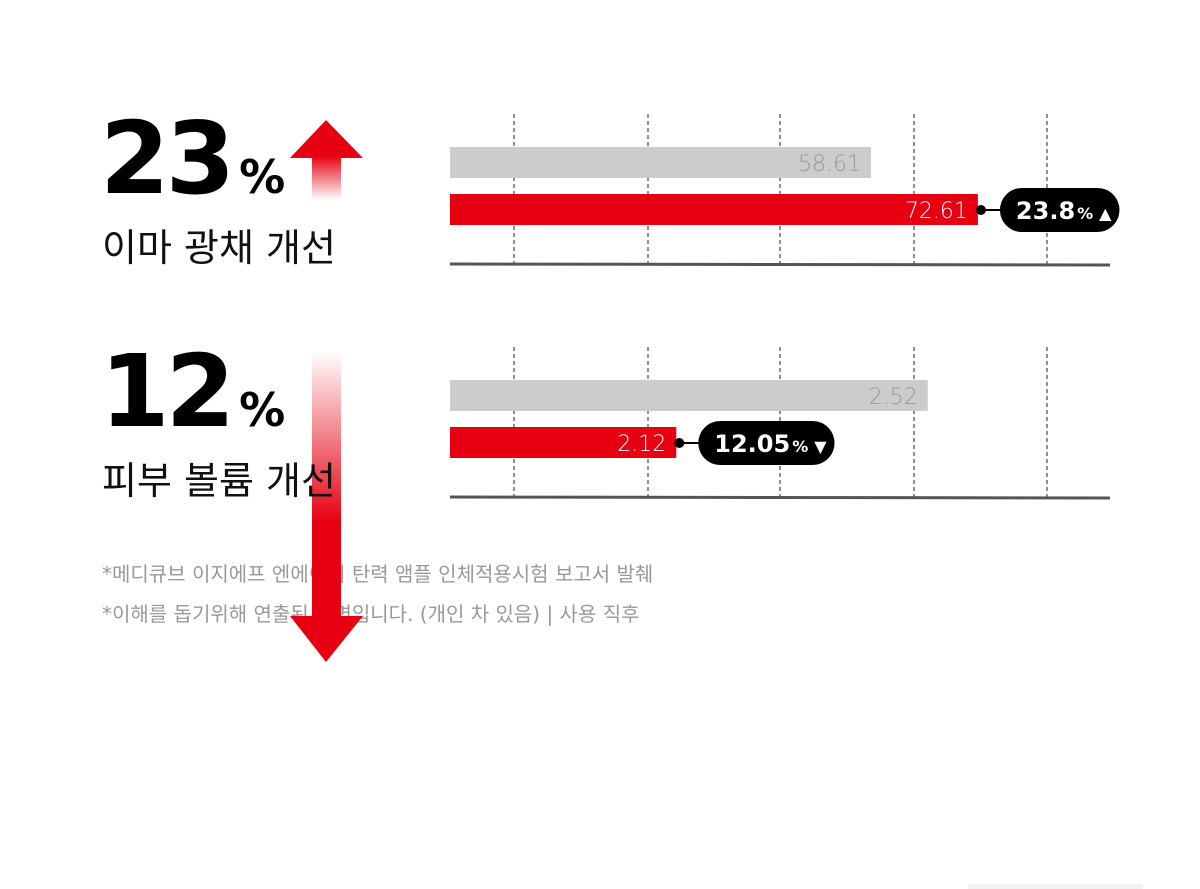  I want to click on chart-title: 이마 광채 개선, so click(219, 248).